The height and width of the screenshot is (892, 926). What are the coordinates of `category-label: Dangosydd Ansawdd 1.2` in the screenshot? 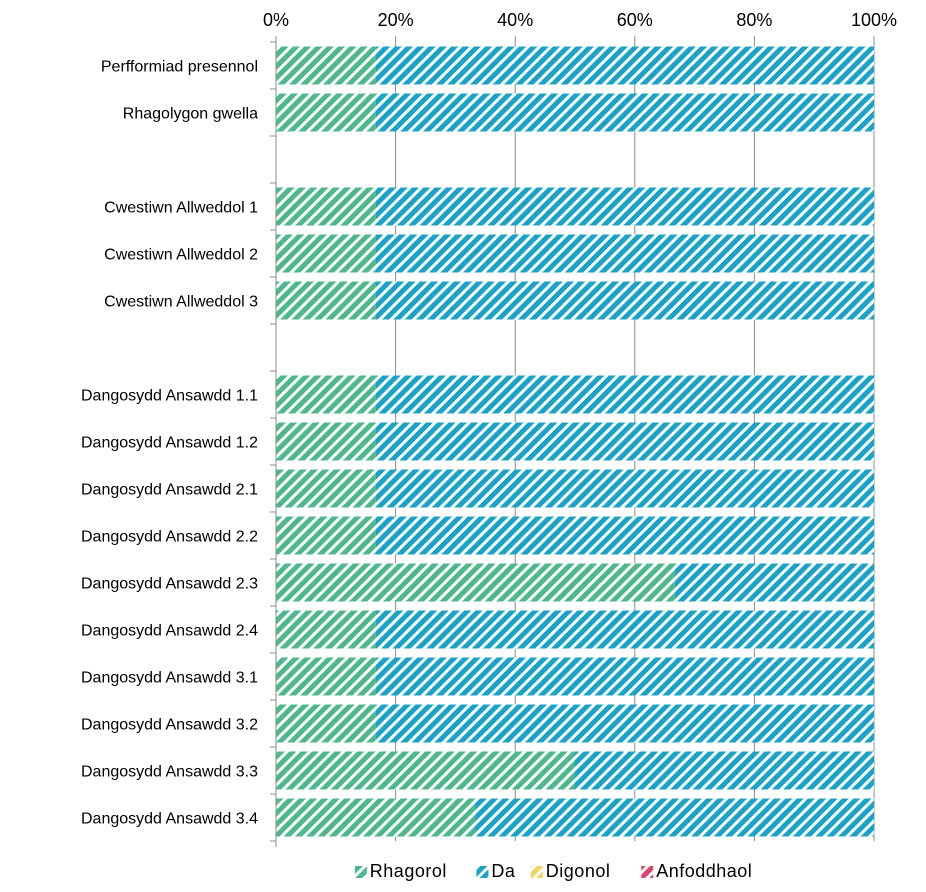 It's located at (169, 443).